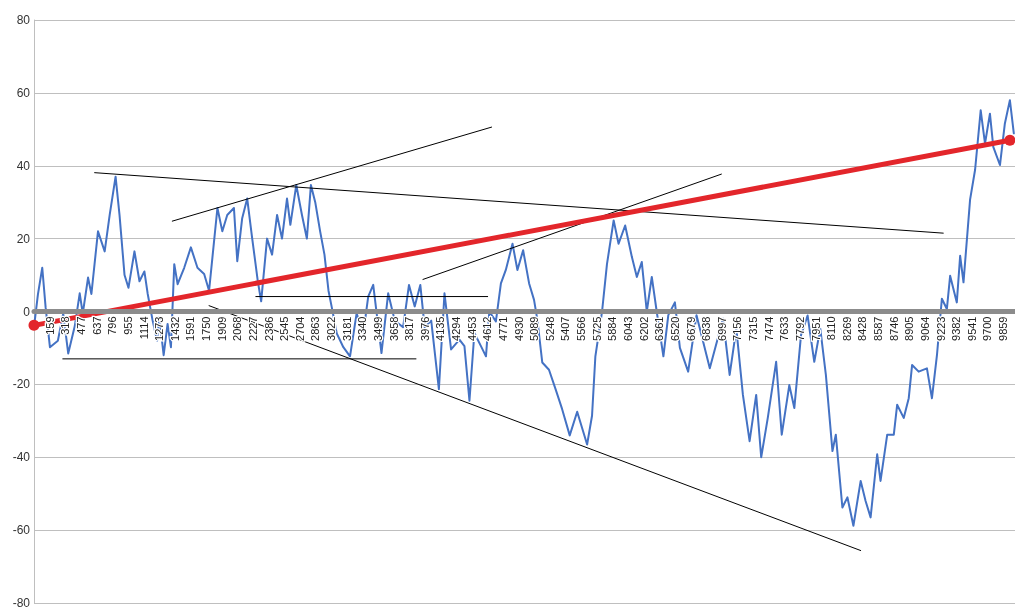  Describe the element at coordinates (549, 328) in the screenshot. I see `x-tick-label: 5248` at that location.